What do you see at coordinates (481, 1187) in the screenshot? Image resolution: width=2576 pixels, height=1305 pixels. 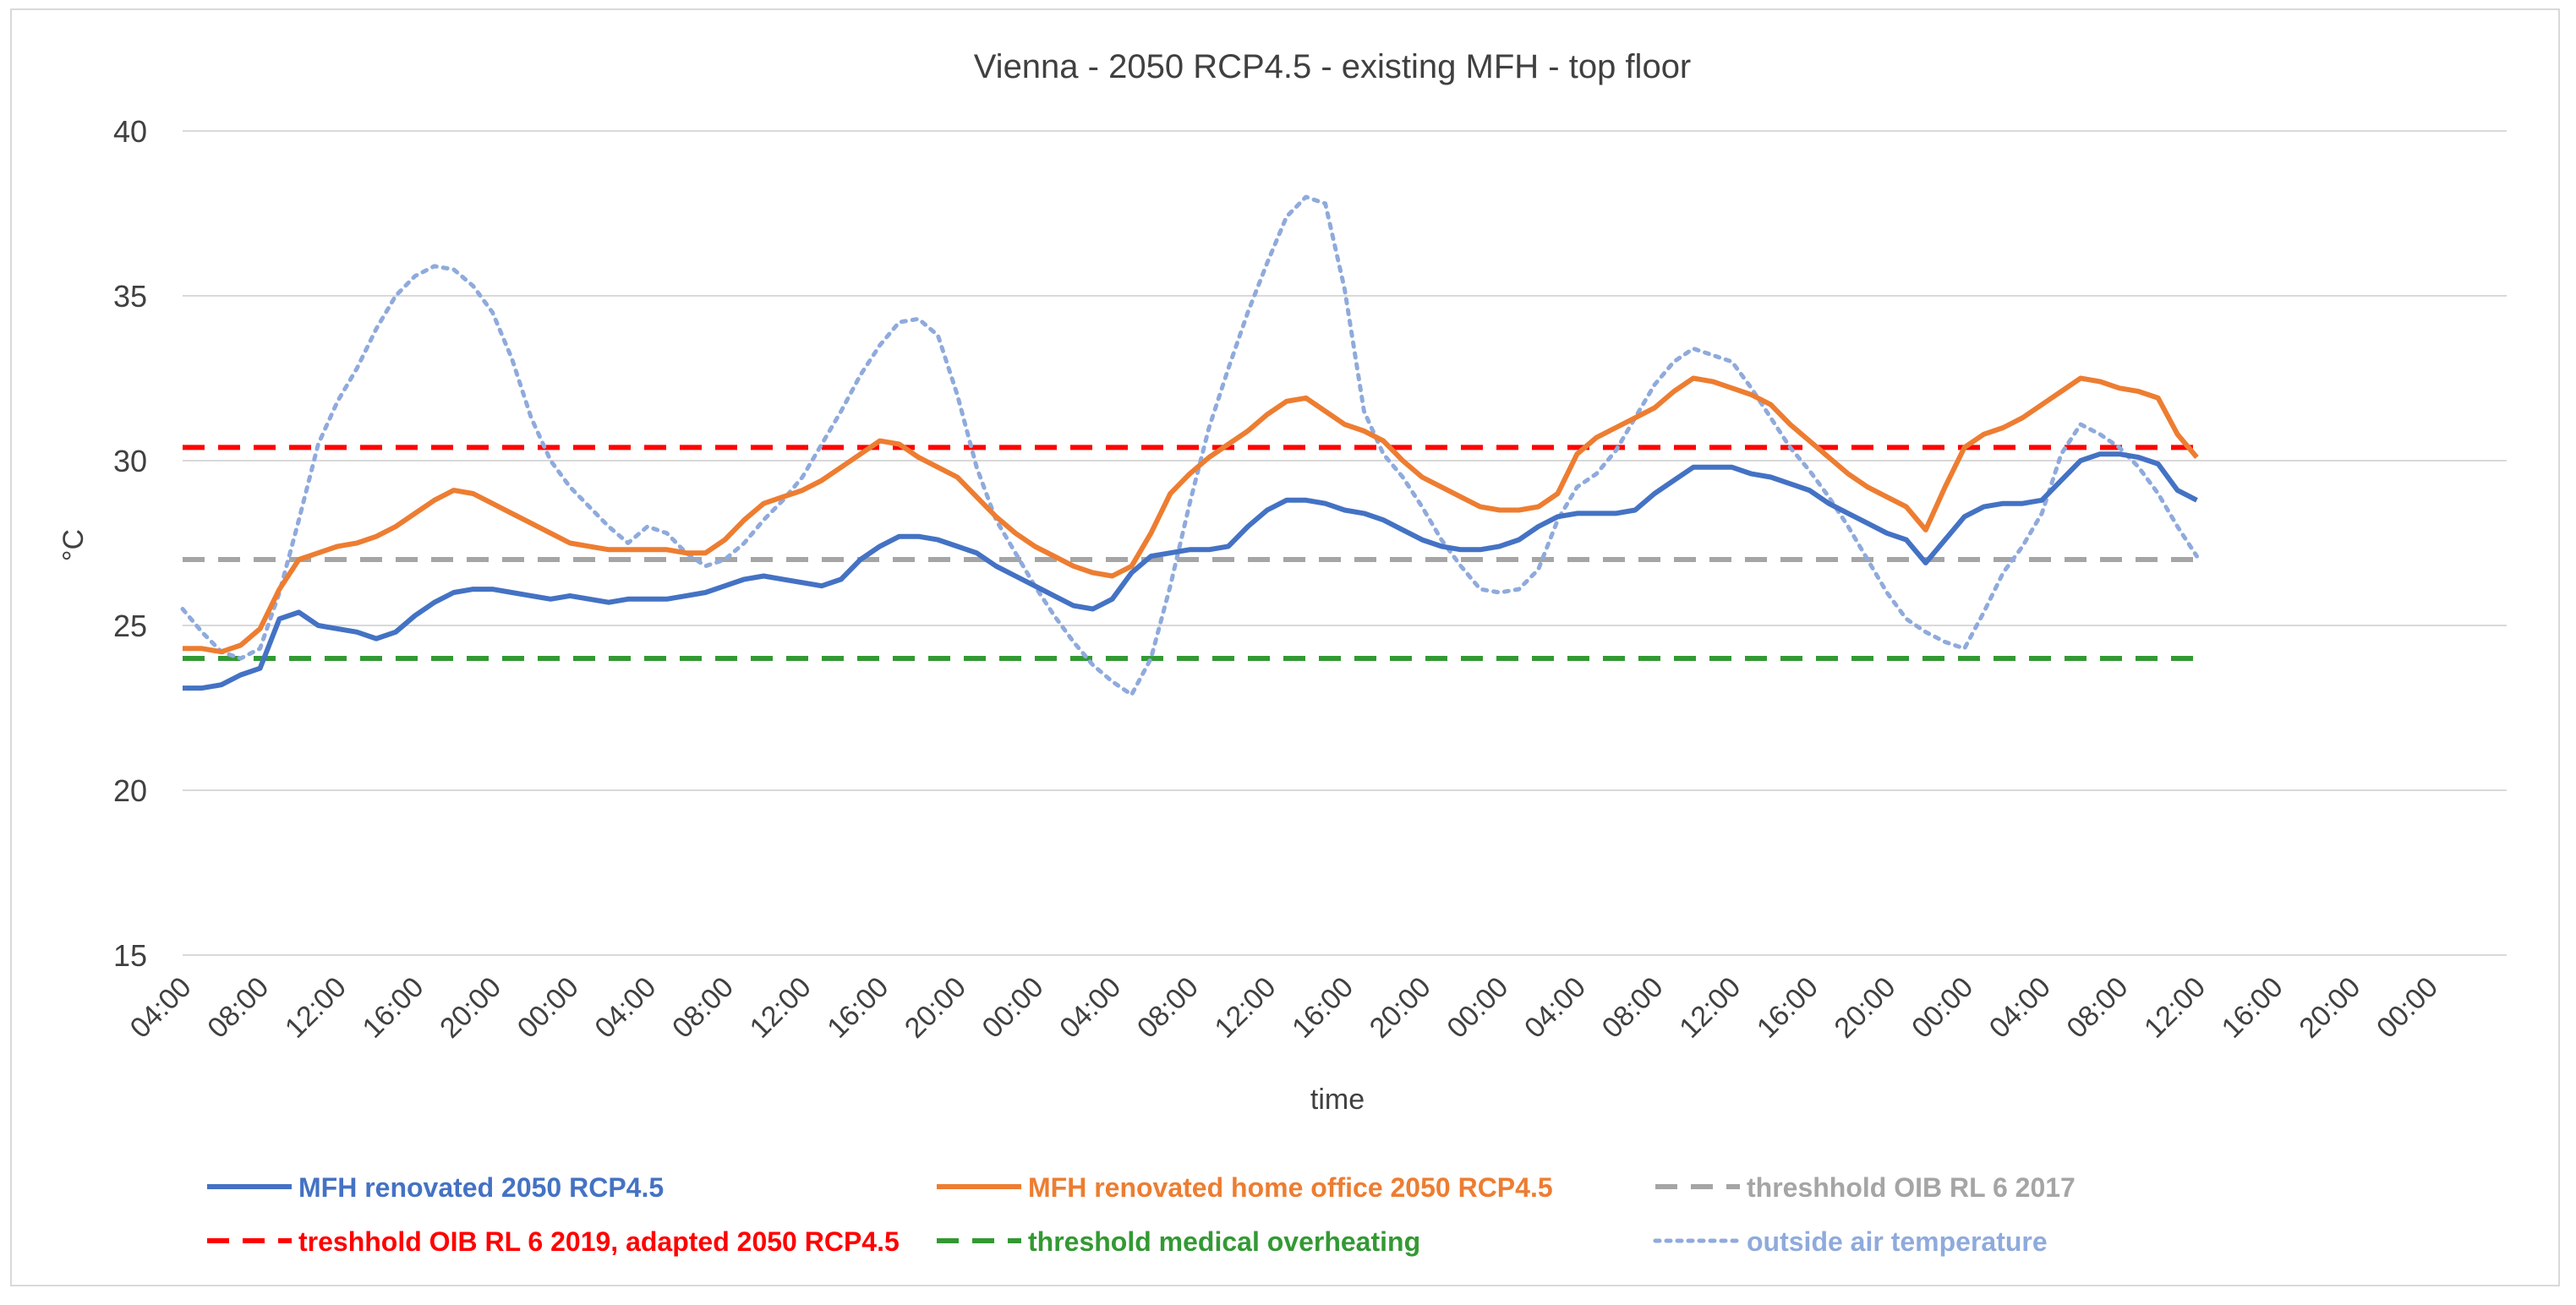 I see `legend-label-0: MFH renovated 2050 RCP4.5` at bounding box center [481, 1187].